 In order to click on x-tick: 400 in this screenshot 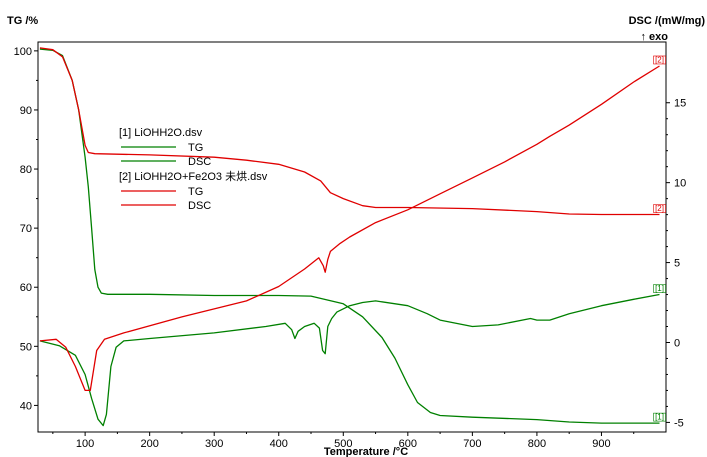, I will do `click(279, 441)`.